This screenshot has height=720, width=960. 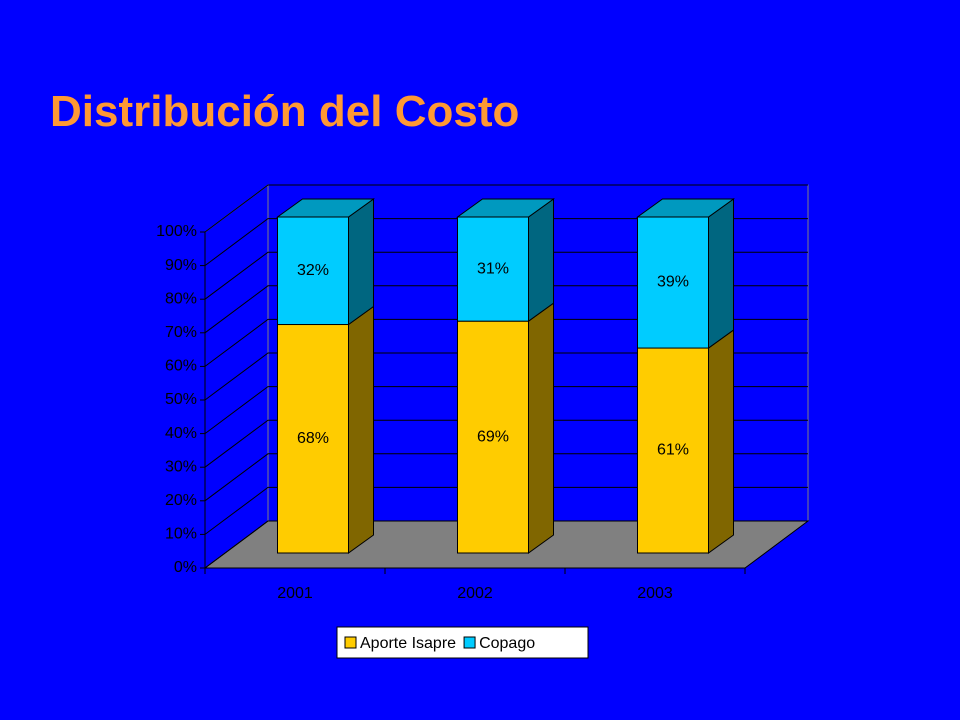 What do you see at coordinates (185, 567) in the screenshot?
I see `y-tick-label: 0%` at bounding box center [185, 567].